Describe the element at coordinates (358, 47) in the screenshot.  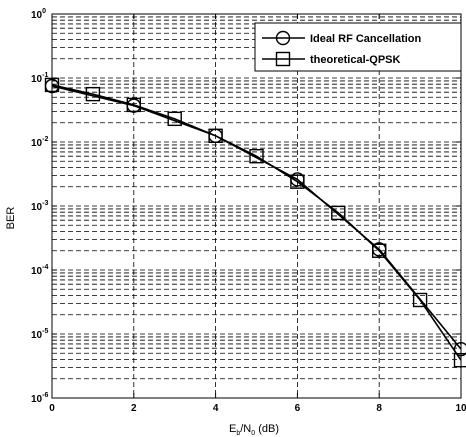
I see `legend: Ideal RF Cancellation theoretical-QPSK` at that location.